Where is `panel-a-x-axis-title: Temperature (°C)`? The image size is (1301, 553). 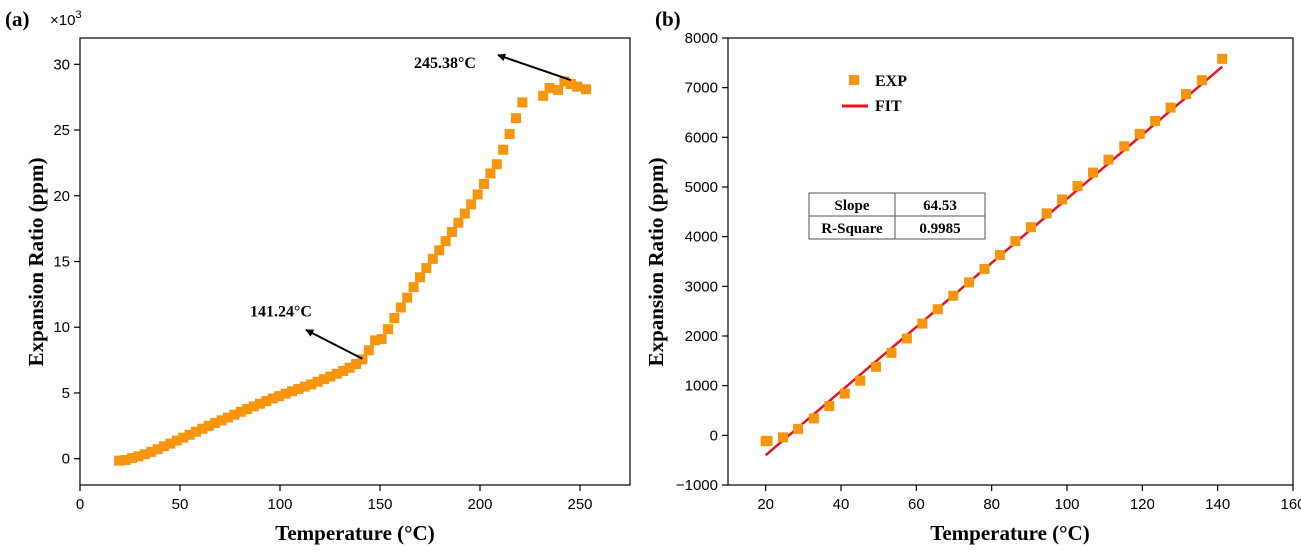 panel-a-x-axis-title: Temperature (°C) is located at coordinates (354, 533).